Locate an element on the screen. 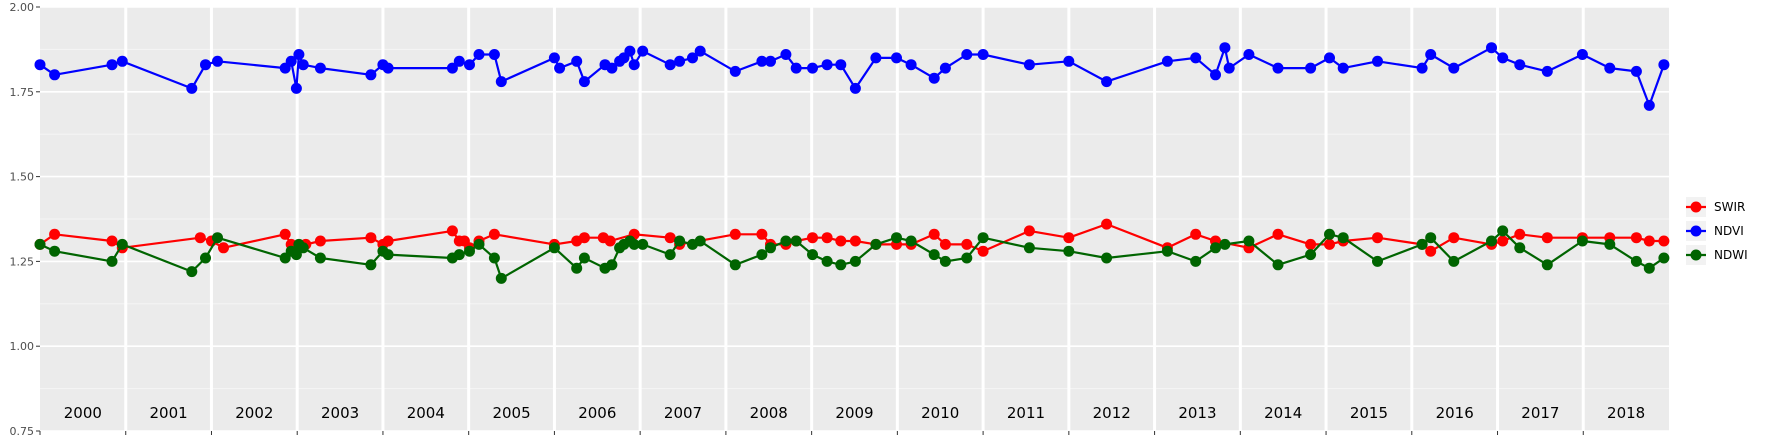  year-label: 2010 is located at coordinates (940, 413).